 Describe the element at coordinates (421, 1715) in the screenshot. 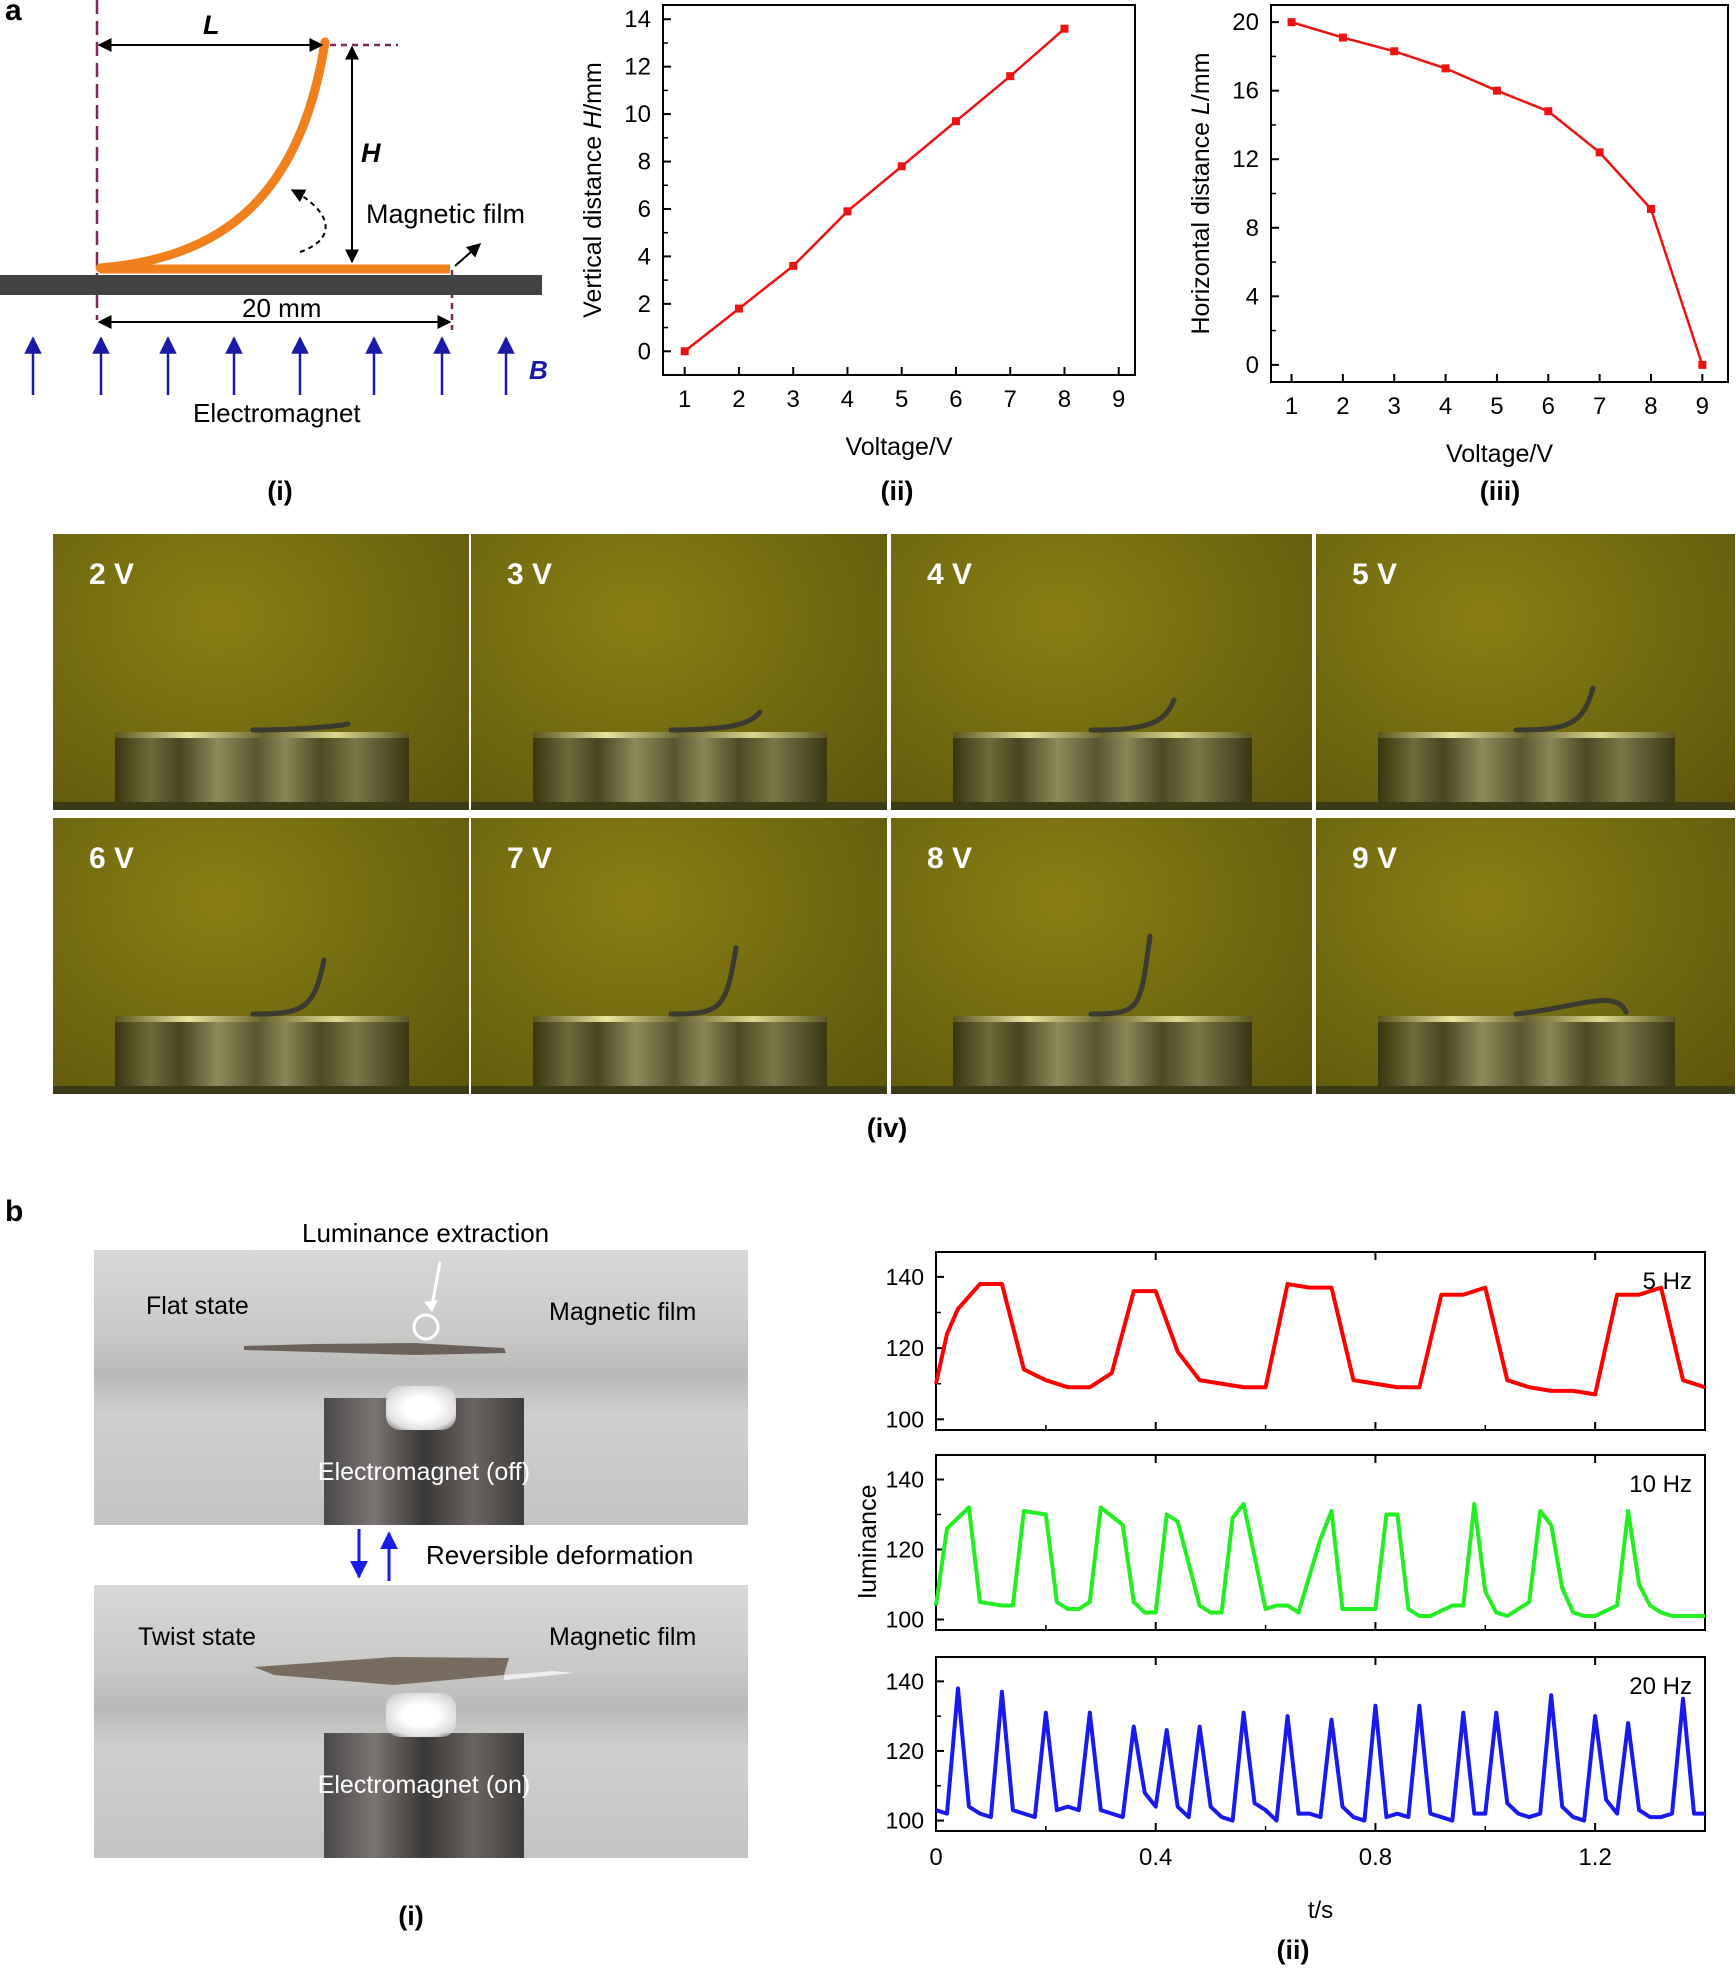

I see `magnet-reflection-on` at that location.